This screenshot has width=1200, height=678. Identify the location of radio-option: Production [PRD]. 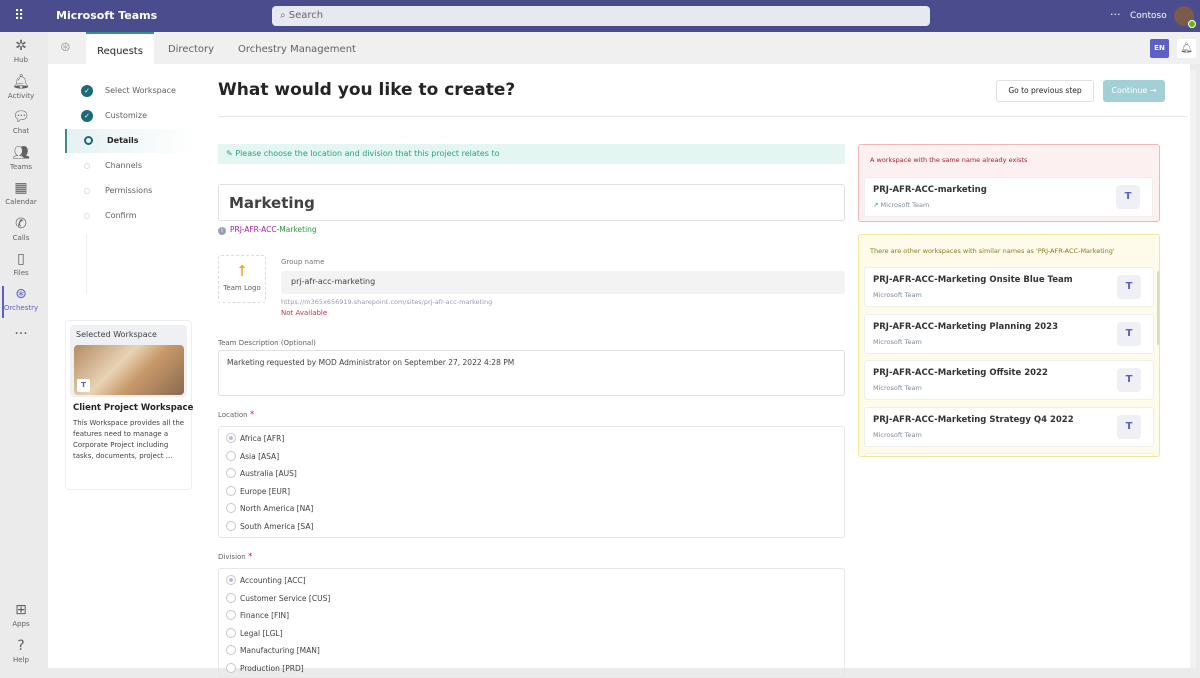
(531, 669).